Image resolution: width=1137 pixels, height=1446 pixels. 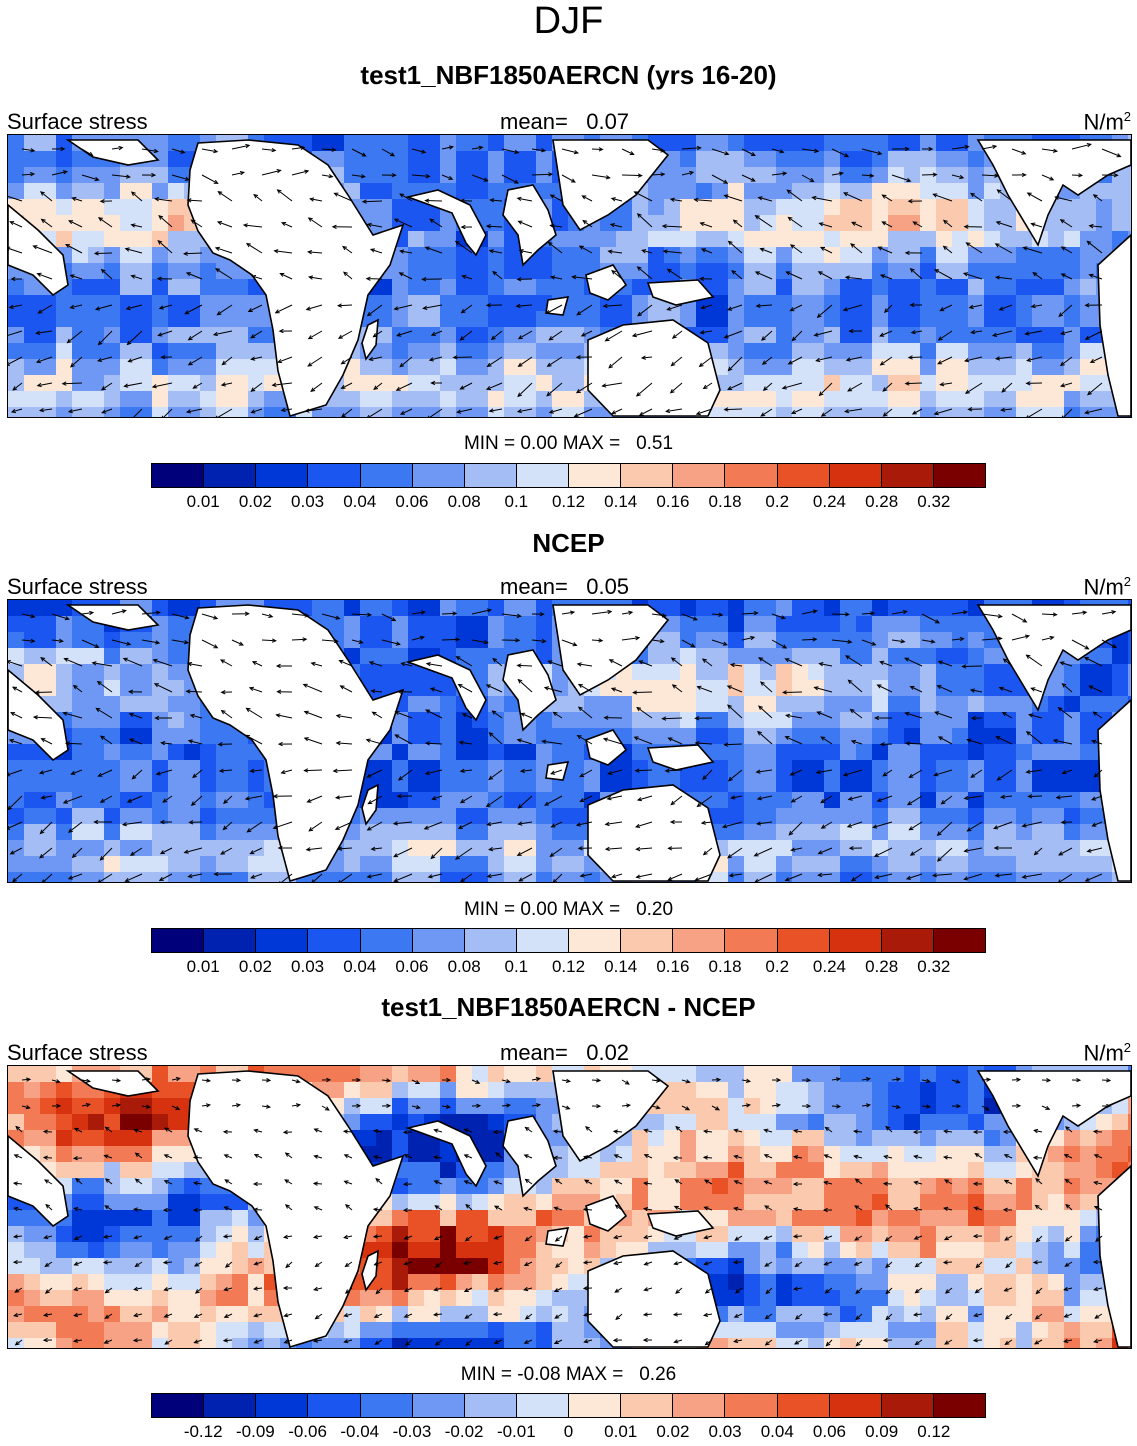 I want to click on max-text: MAX =, so click(x=599, y=909).